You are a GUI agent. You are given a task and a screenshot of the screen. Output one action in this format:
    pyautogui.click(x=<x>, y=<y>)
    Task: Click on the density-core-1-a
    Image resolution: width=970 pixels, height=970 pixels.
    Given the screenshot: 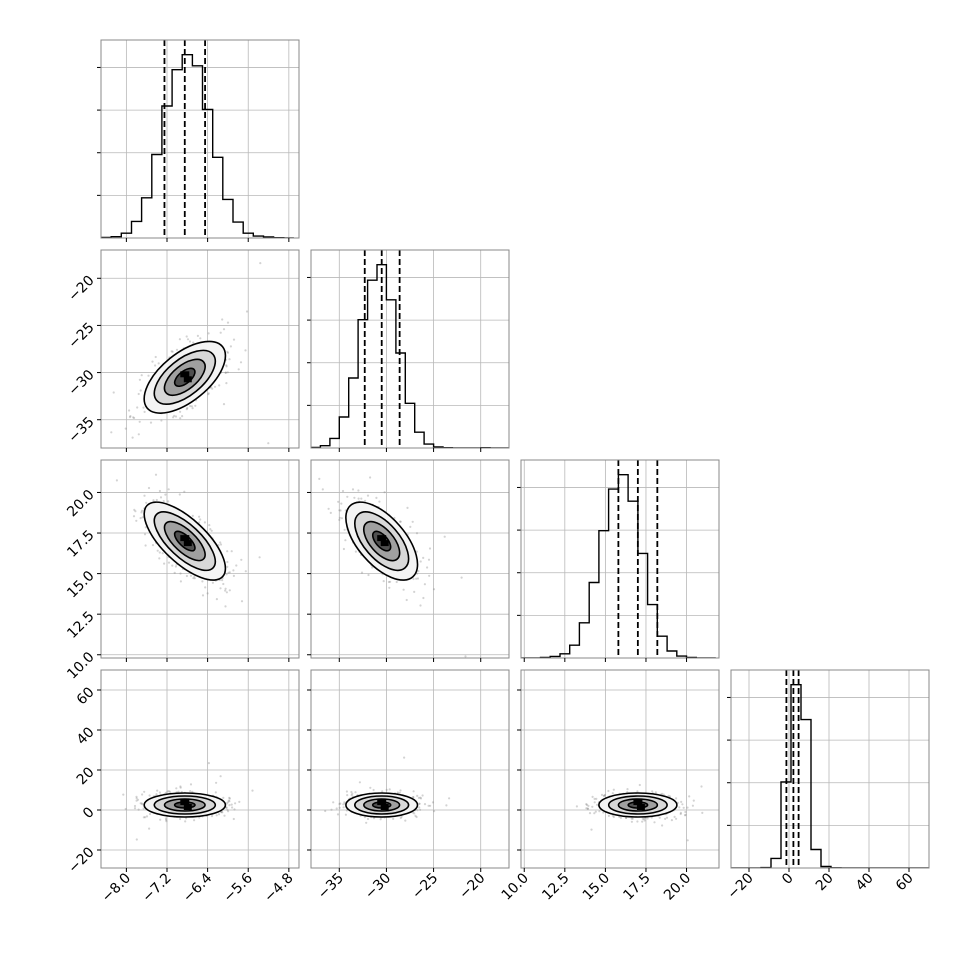 What is the action you would take?
    pyautogui.click(x=185, y=538)
    